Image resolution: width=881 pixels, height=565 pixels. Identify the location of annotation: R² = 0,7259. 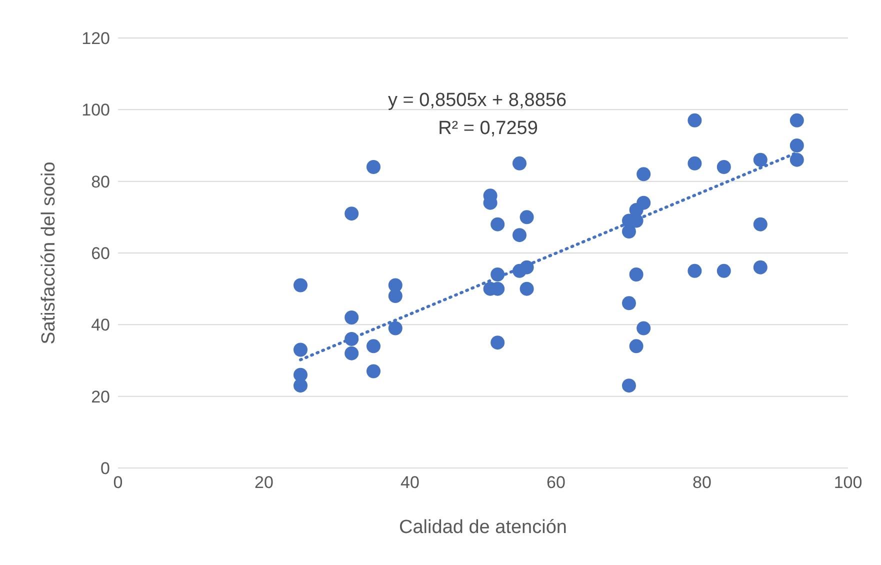
(488, 129).